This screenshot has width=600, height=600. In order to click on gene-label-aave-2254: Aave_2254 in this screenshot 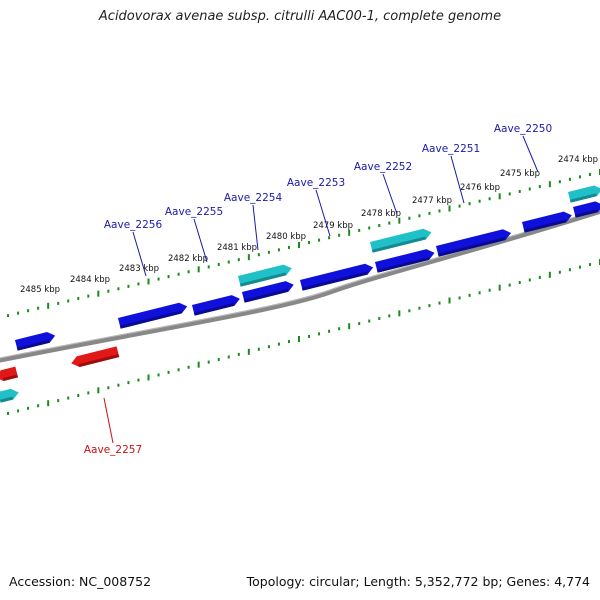, I will do `click(253, 198)`.